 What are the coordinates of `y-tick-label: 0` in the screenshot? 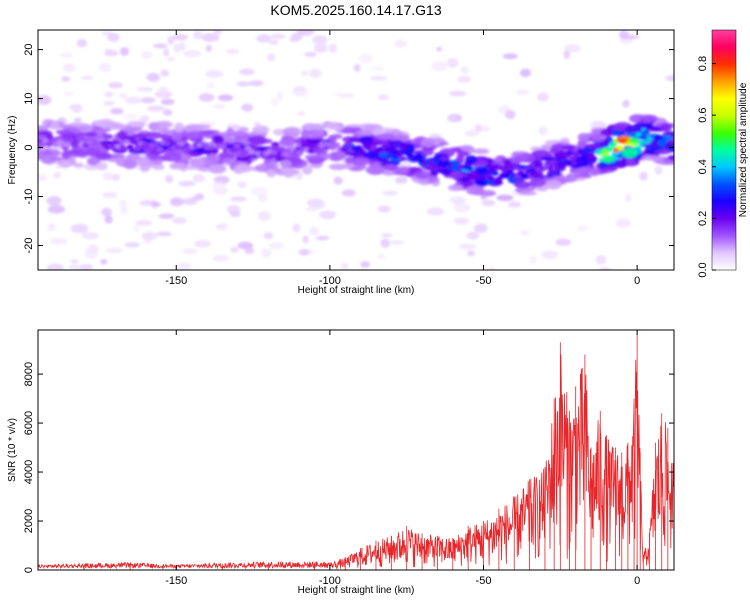 It's located at (29, 147).